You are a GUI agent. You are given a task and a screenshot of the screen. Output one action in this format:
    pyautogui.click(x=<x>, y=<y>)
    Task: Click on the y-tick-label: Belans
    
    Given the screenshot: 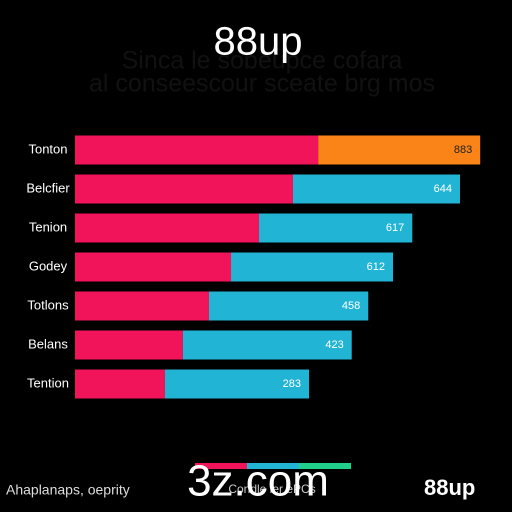 What is the action you would take?
    pyautogui.click(x=48, y=343)
    